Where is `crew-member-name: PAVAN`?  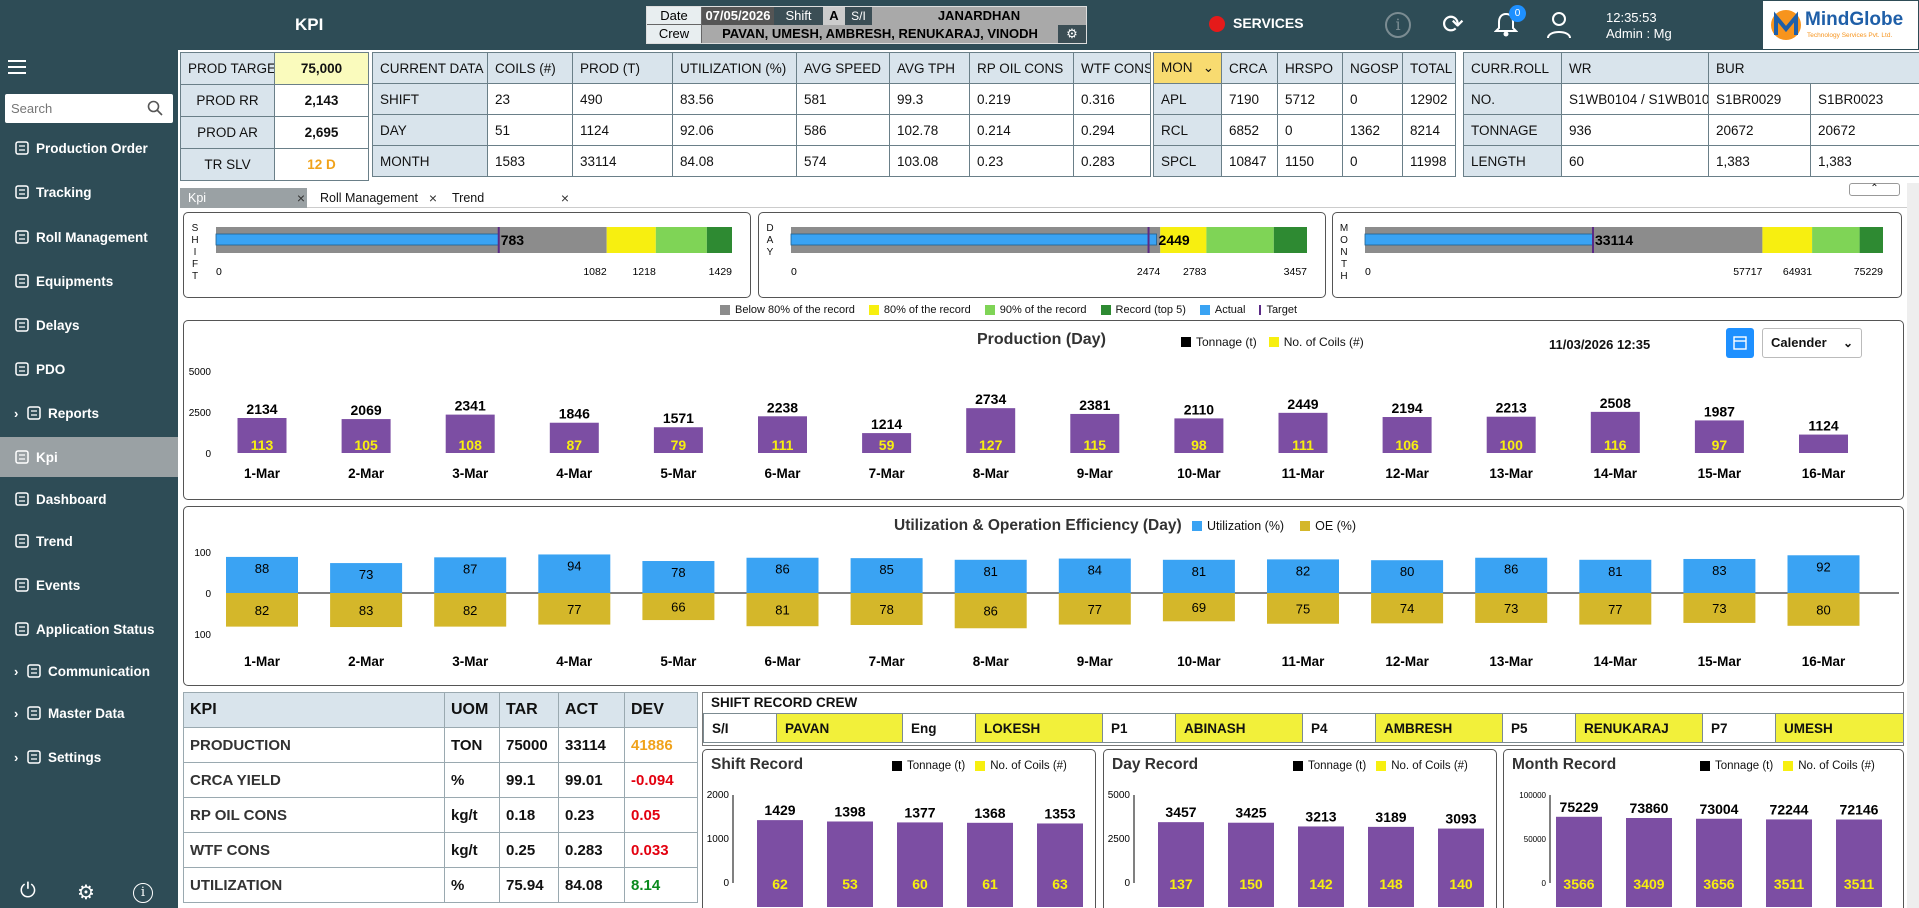 crew-member-name: PAVAN is located at coordinates (839, 728).